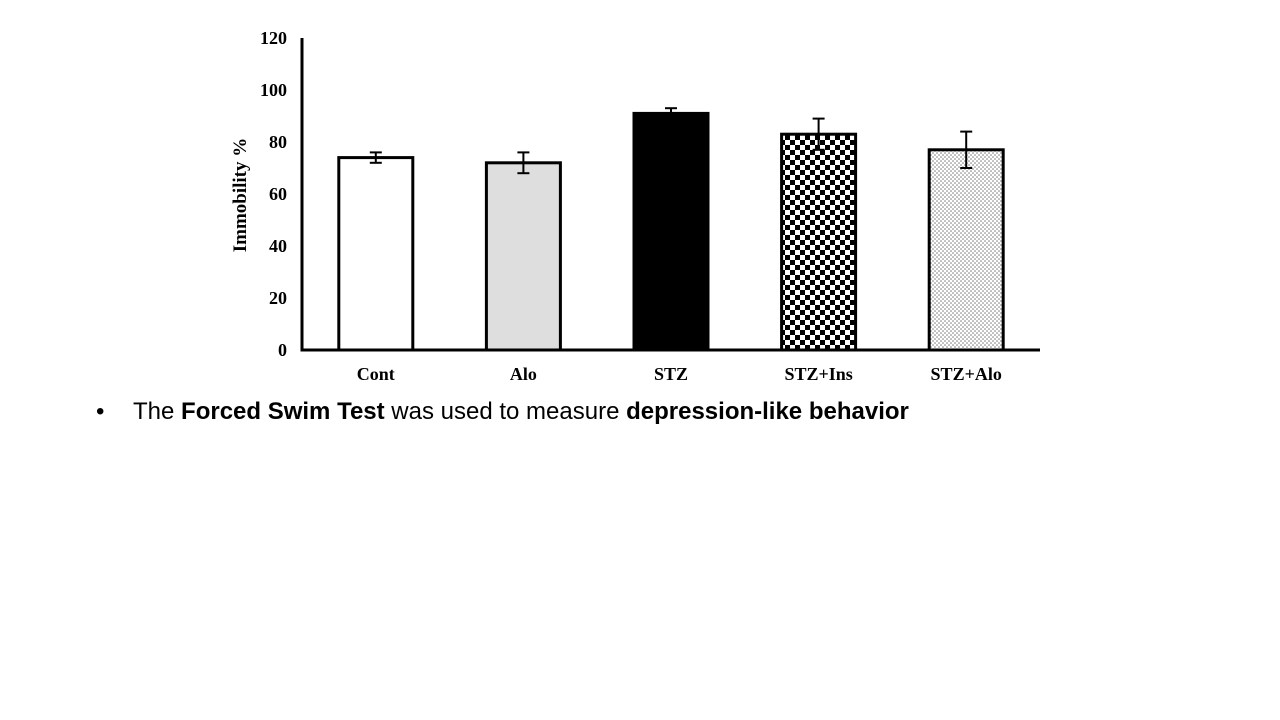  Describe the element at coordinates (966, 250) in the screenshot. I see `bar-stz-alo` at that location.